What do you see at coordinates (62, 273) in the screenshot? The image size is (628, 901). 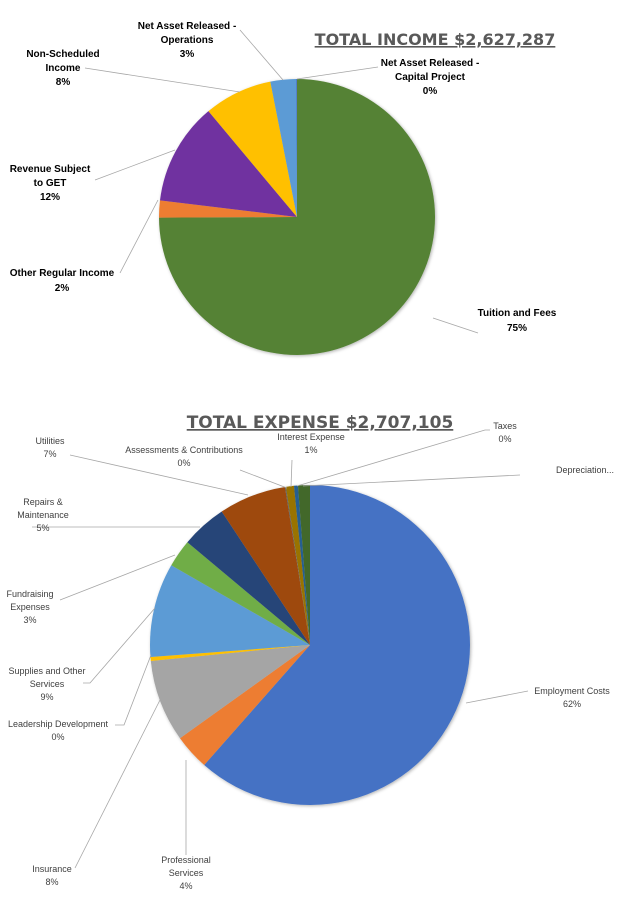 I see `label-other-regular: Other Regular Income` at bounding box center [62, 273].